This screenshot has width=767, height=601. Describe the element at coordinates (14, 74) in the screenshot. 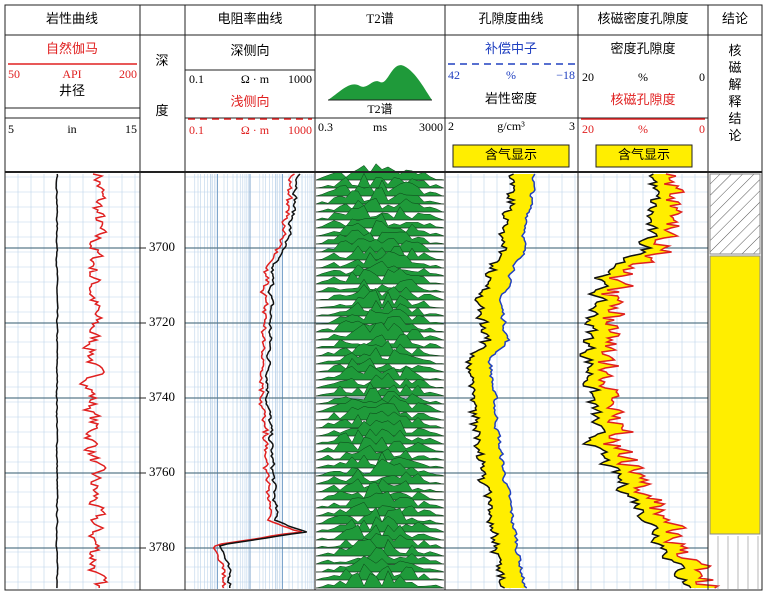

I see `scale-min: 50` at that location.